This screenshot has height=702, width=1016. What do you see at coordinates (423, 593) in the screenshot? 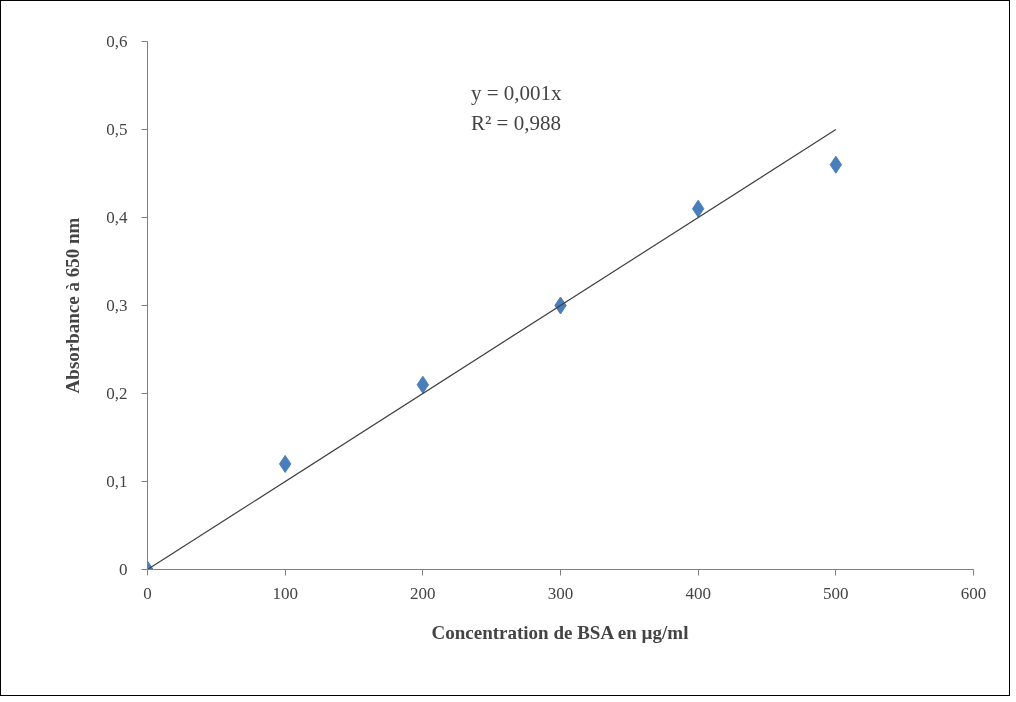
I see `x-tick-label: 200` at bounding box center [423, 593].